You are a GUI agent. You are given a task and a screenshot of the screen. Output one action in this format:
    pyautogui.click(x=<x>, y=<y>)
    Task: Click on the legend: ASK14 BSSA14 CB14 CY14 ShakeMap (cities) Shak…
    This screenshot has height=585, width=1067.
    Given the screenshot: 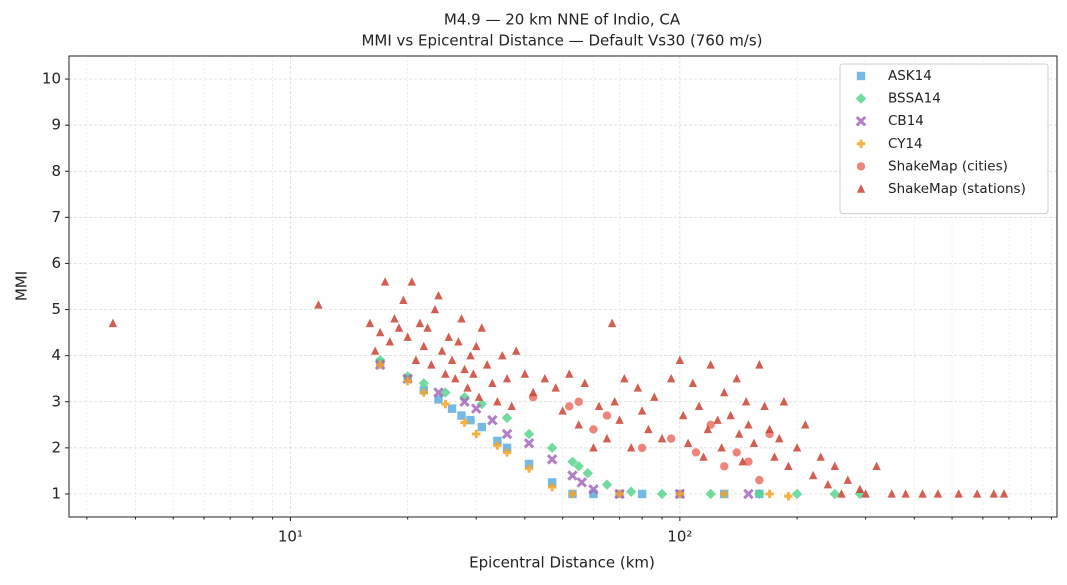 What is the action you would take?
    pyautogui.click(x=944, y=139)
    